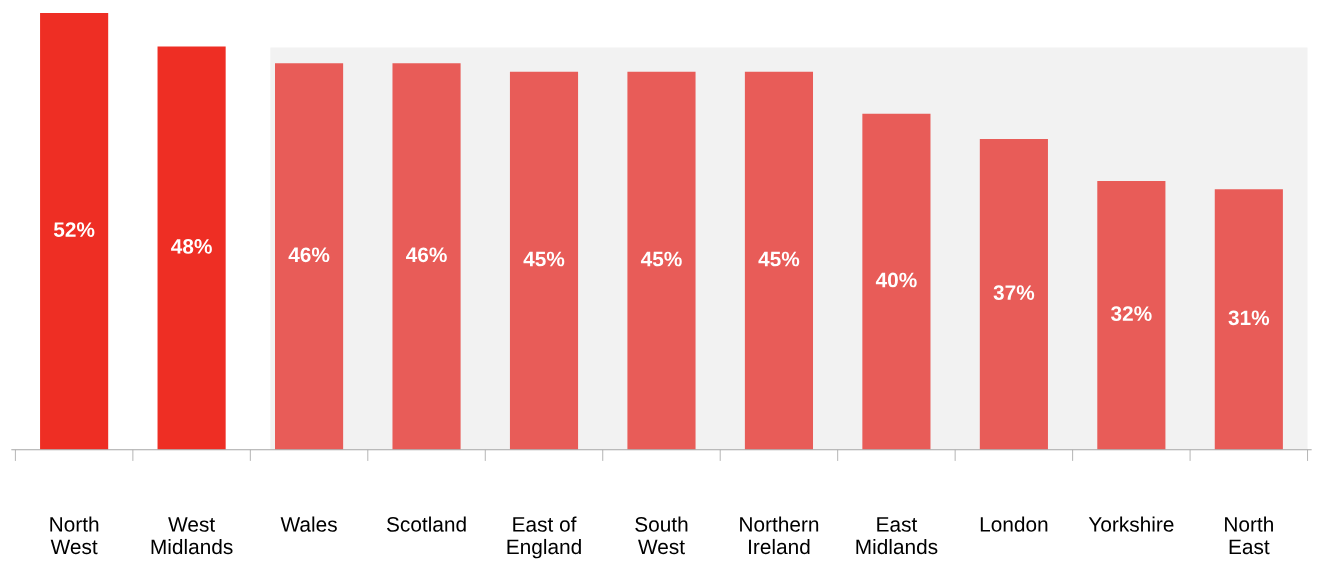 The width and height of the screenshot is (1319, 573). What do you see at coordinates (544, 537) in the screenshot?
I see `x-tick-label: East of England` at bounding box center [544, 537].